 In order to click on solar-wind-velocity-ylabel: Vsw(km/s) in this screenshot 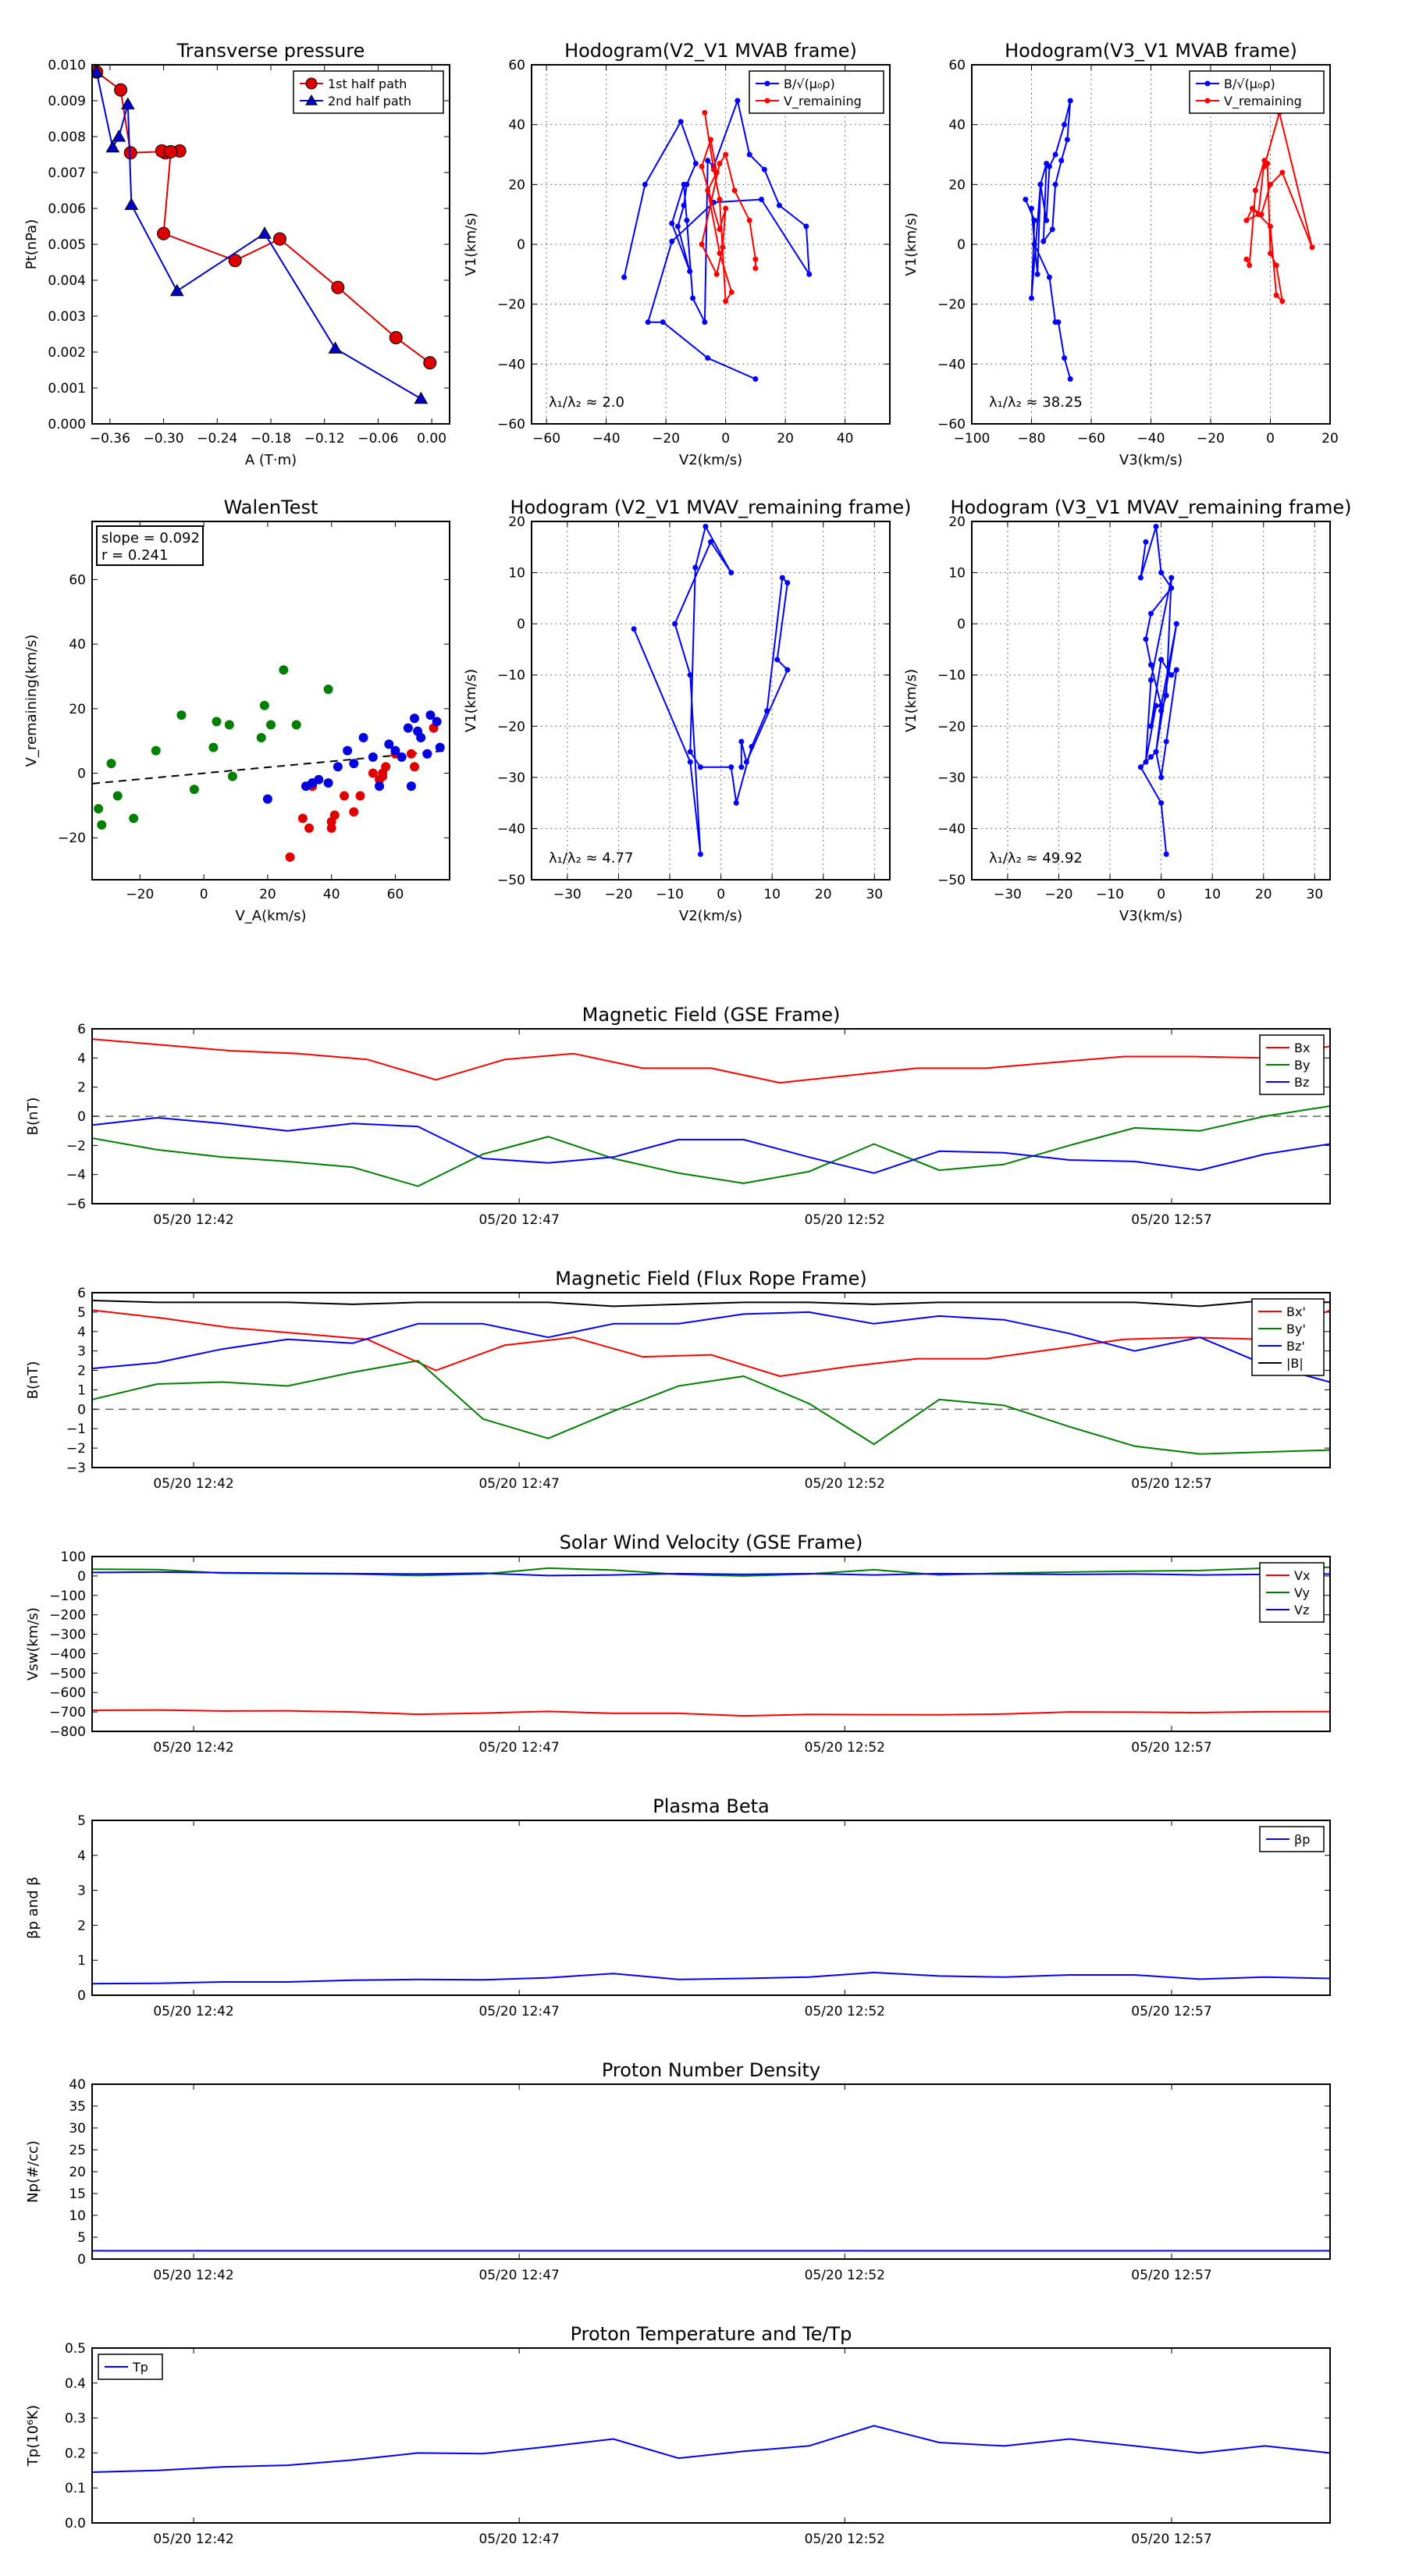, I will do `click(33, 1644)`.